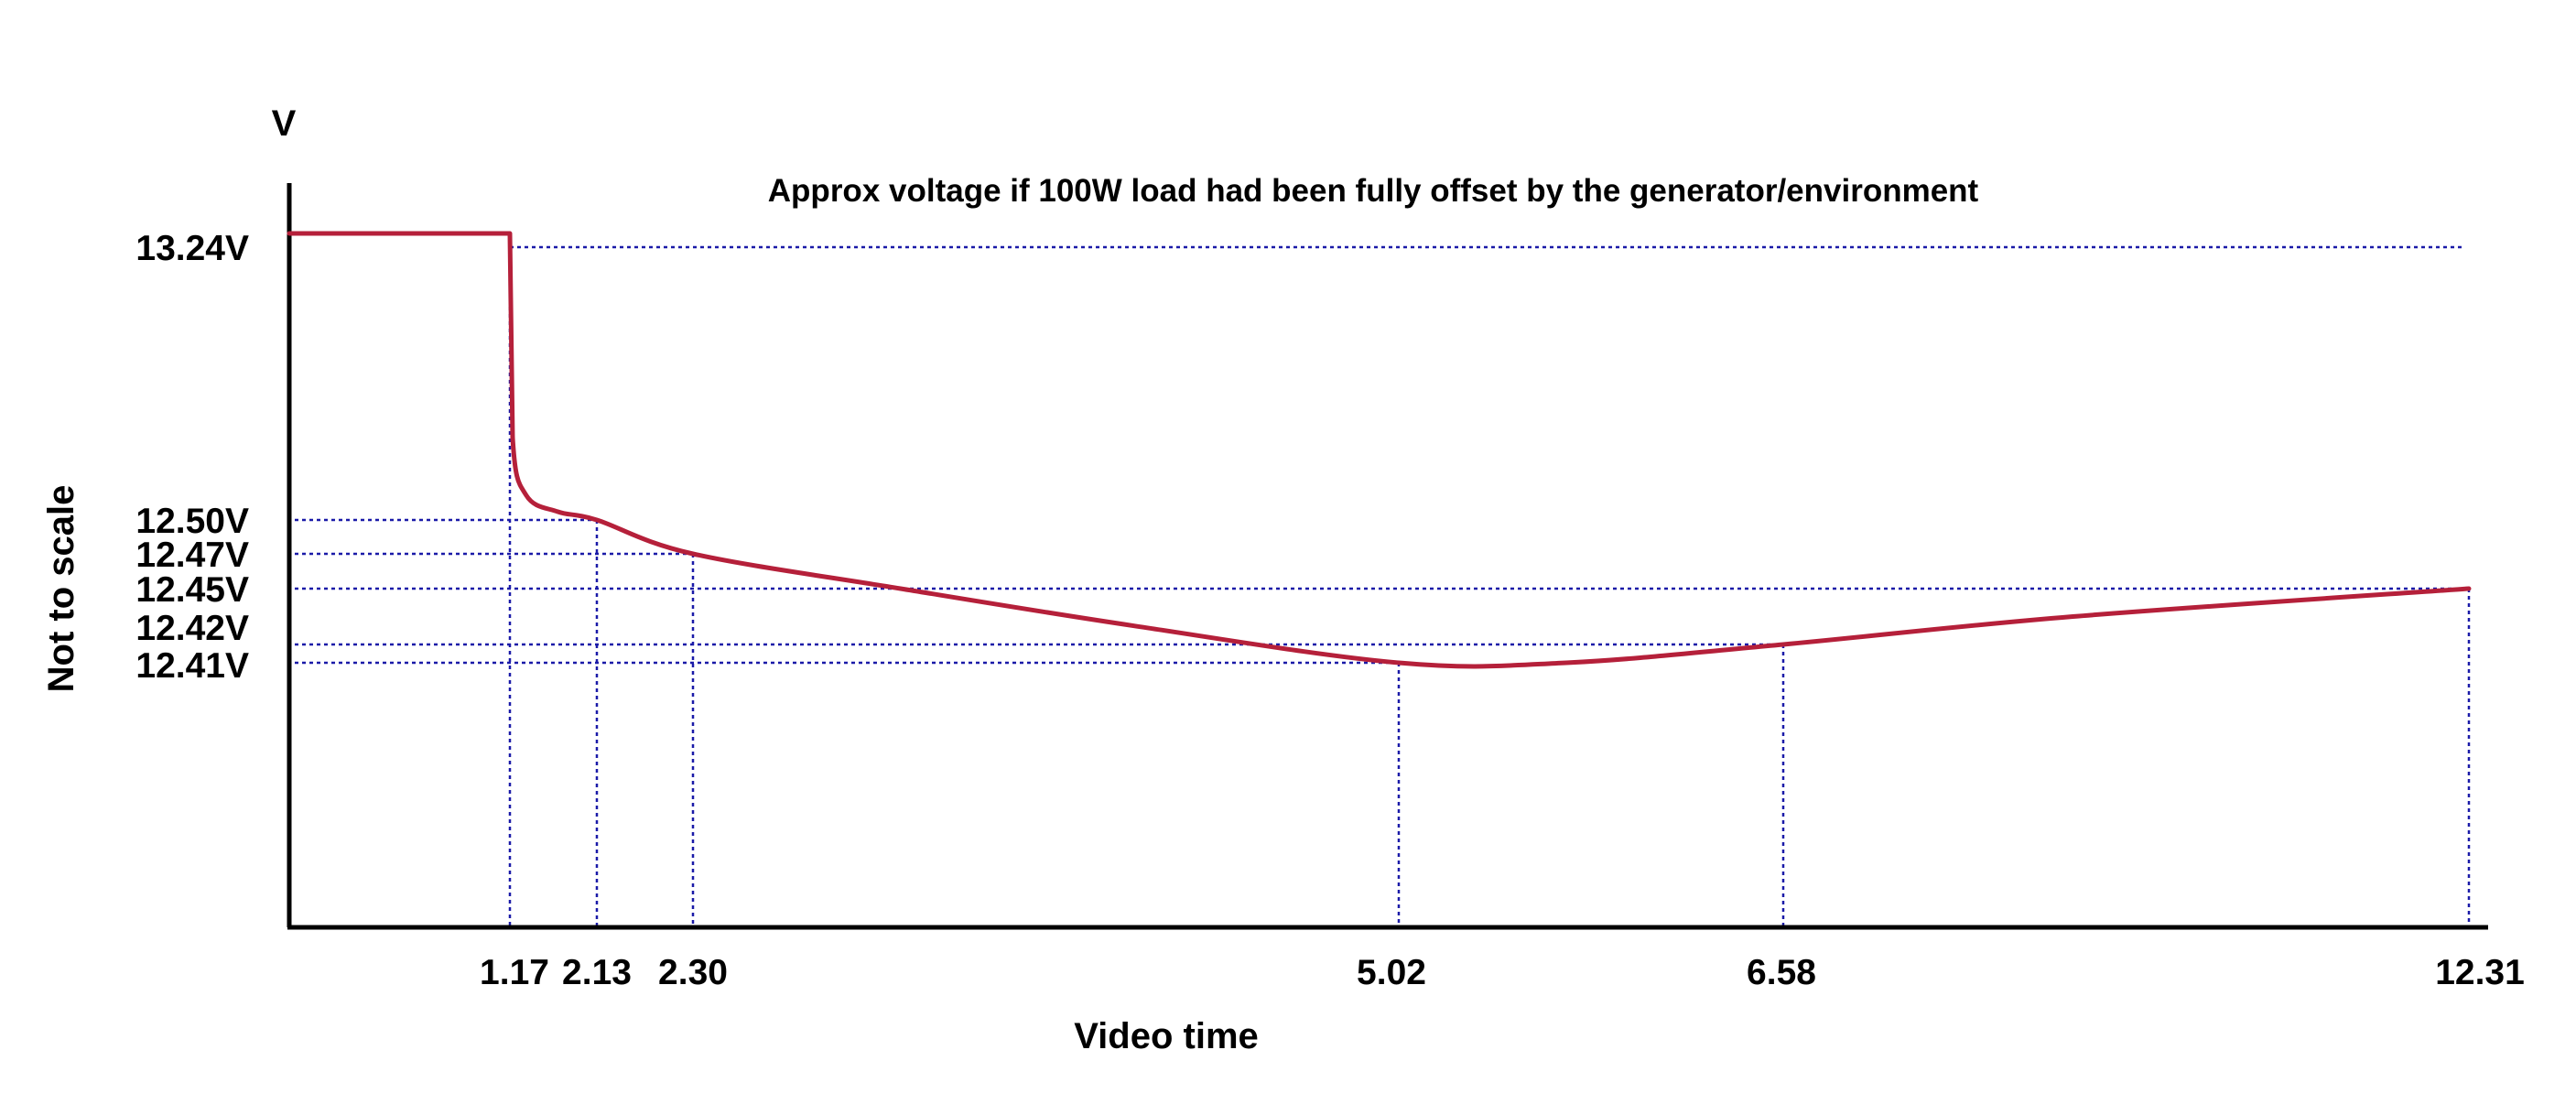 This screenshot has width=2576, height=1115. Describe the element at coordinates (192, 522) in the screenshot. I see `y-tick-label: 12.50V` at that location.